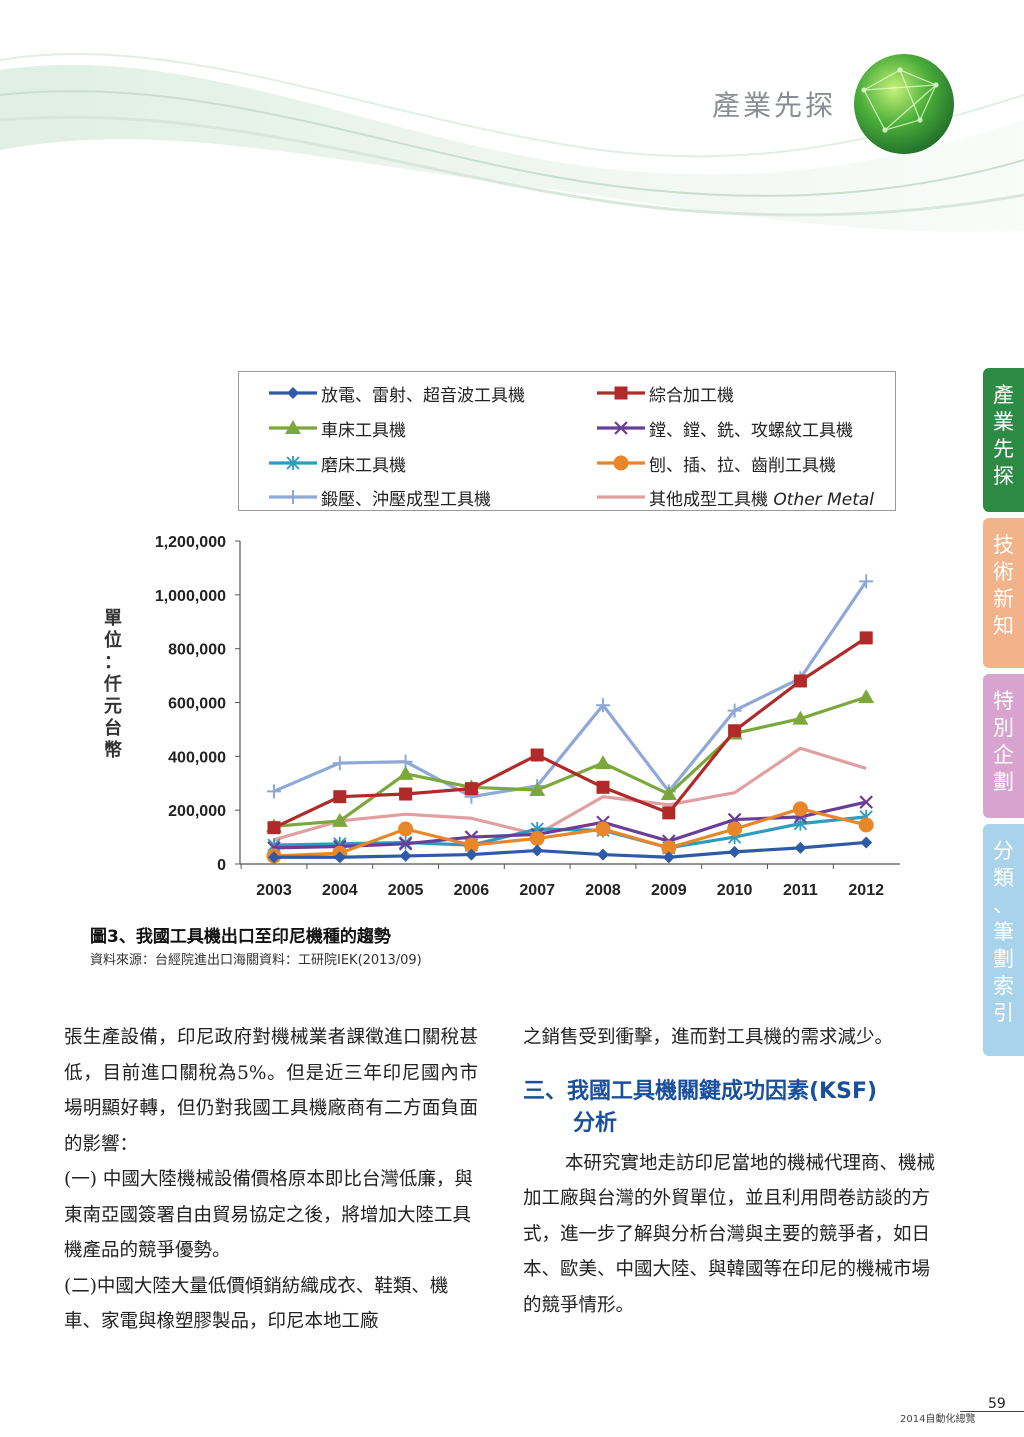  Describe the element at coordinates (669, 890) in the screenshot. I see `x-tick-label: 2009` at that location.